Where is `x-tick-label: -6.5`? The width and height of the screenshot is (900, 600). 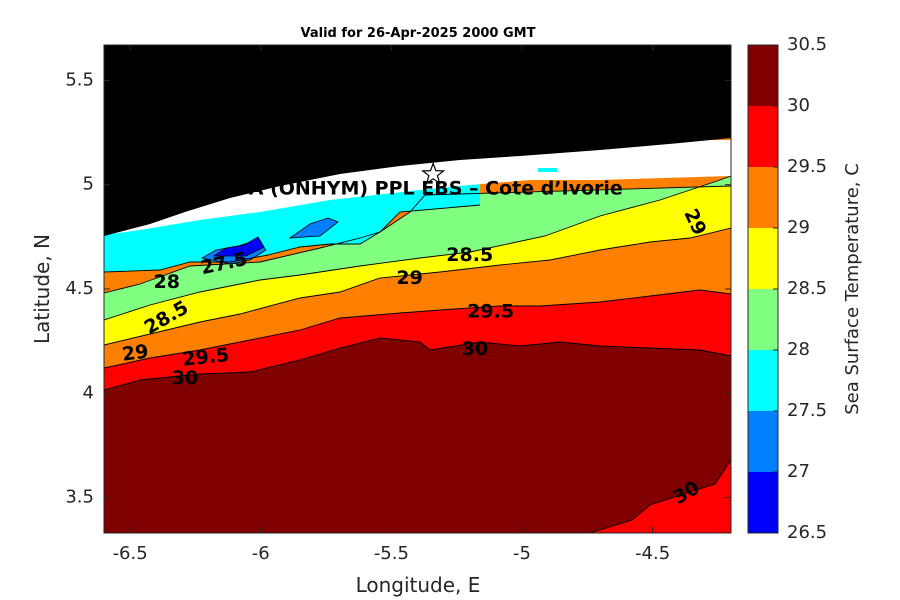 x-tick-label: -6.5 is located at coordinates (130, 553).